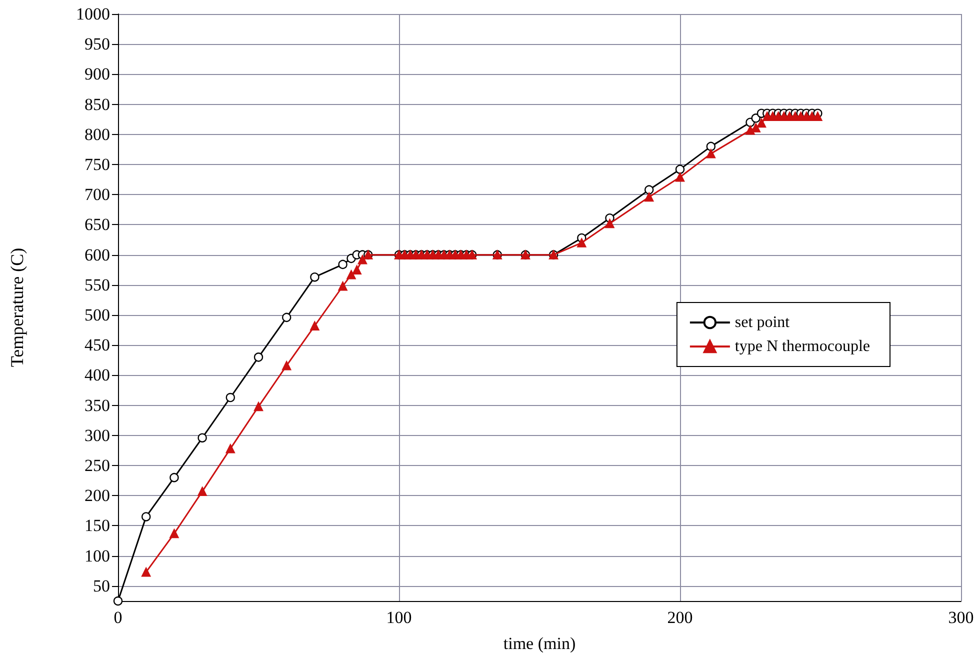  I want to click on y-tick-label: 850, so click(97, 104).